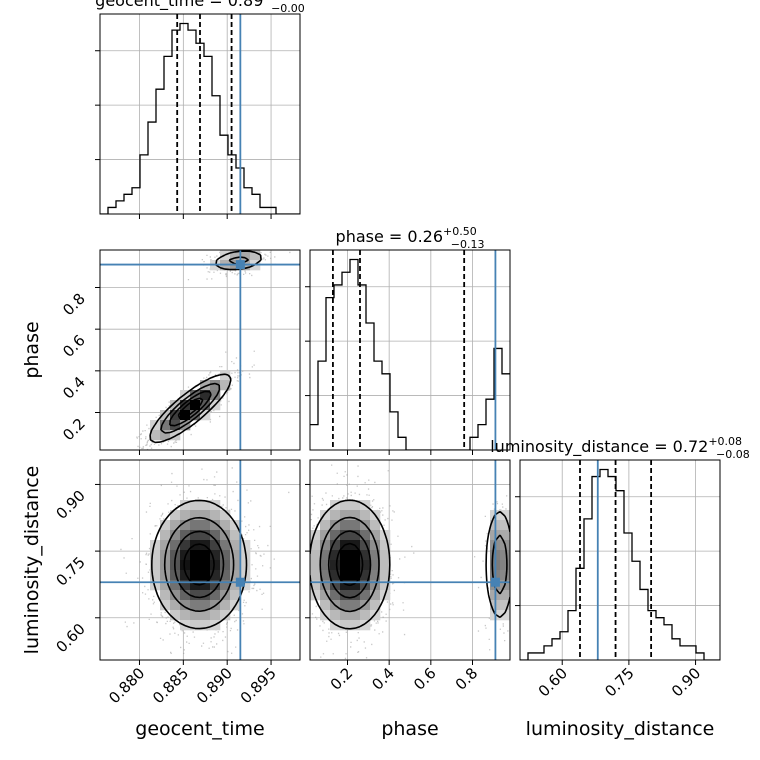 The width and height of the screenshot is (760, 760). What do you see at coordinates (342, 679) in the screenshot?
I see `x-tick-label: 0.2` at bounding box center [342, 679].